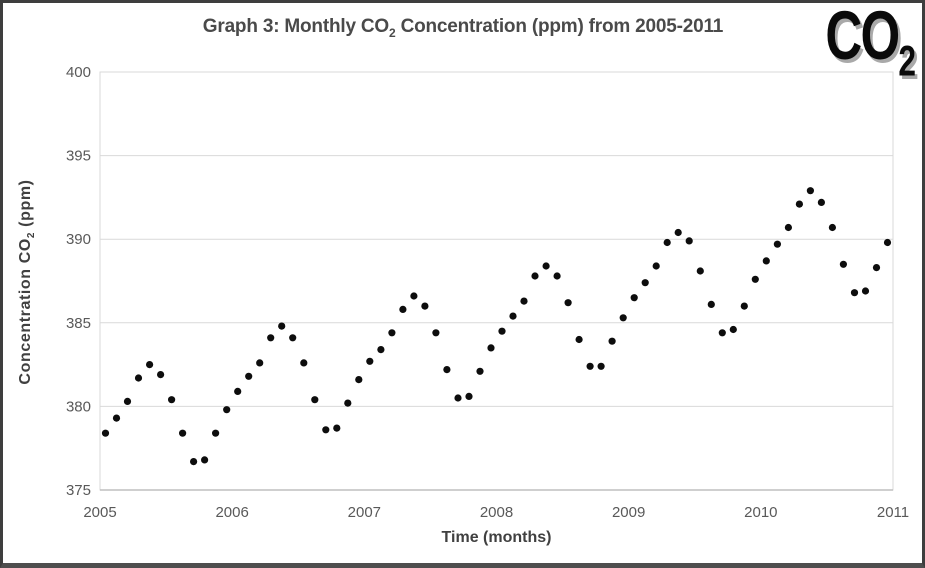 The height and width of the screenshot is (568, 925). Describe the element at coordinates (893, 512) in the screenshot. I see `x-tick-label-2011: 2011` at that location.